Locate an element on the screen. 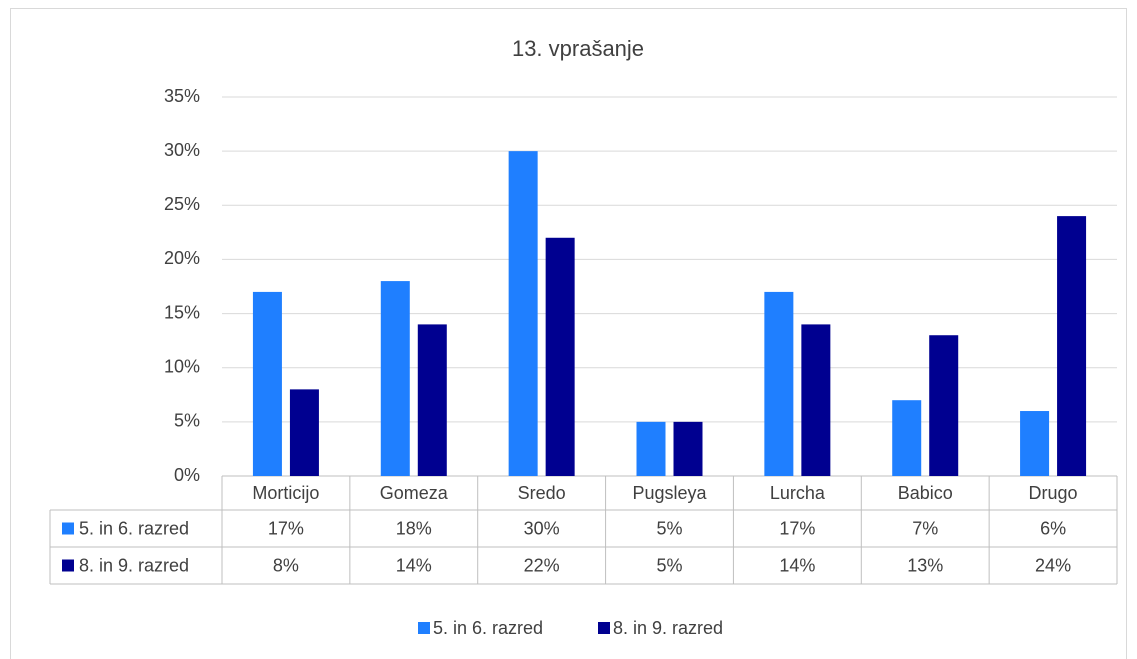 Image resolution: width=1137 pixels, height=659 pixels. x-tick-label: Gomeza is located at coordinates (414, 493).